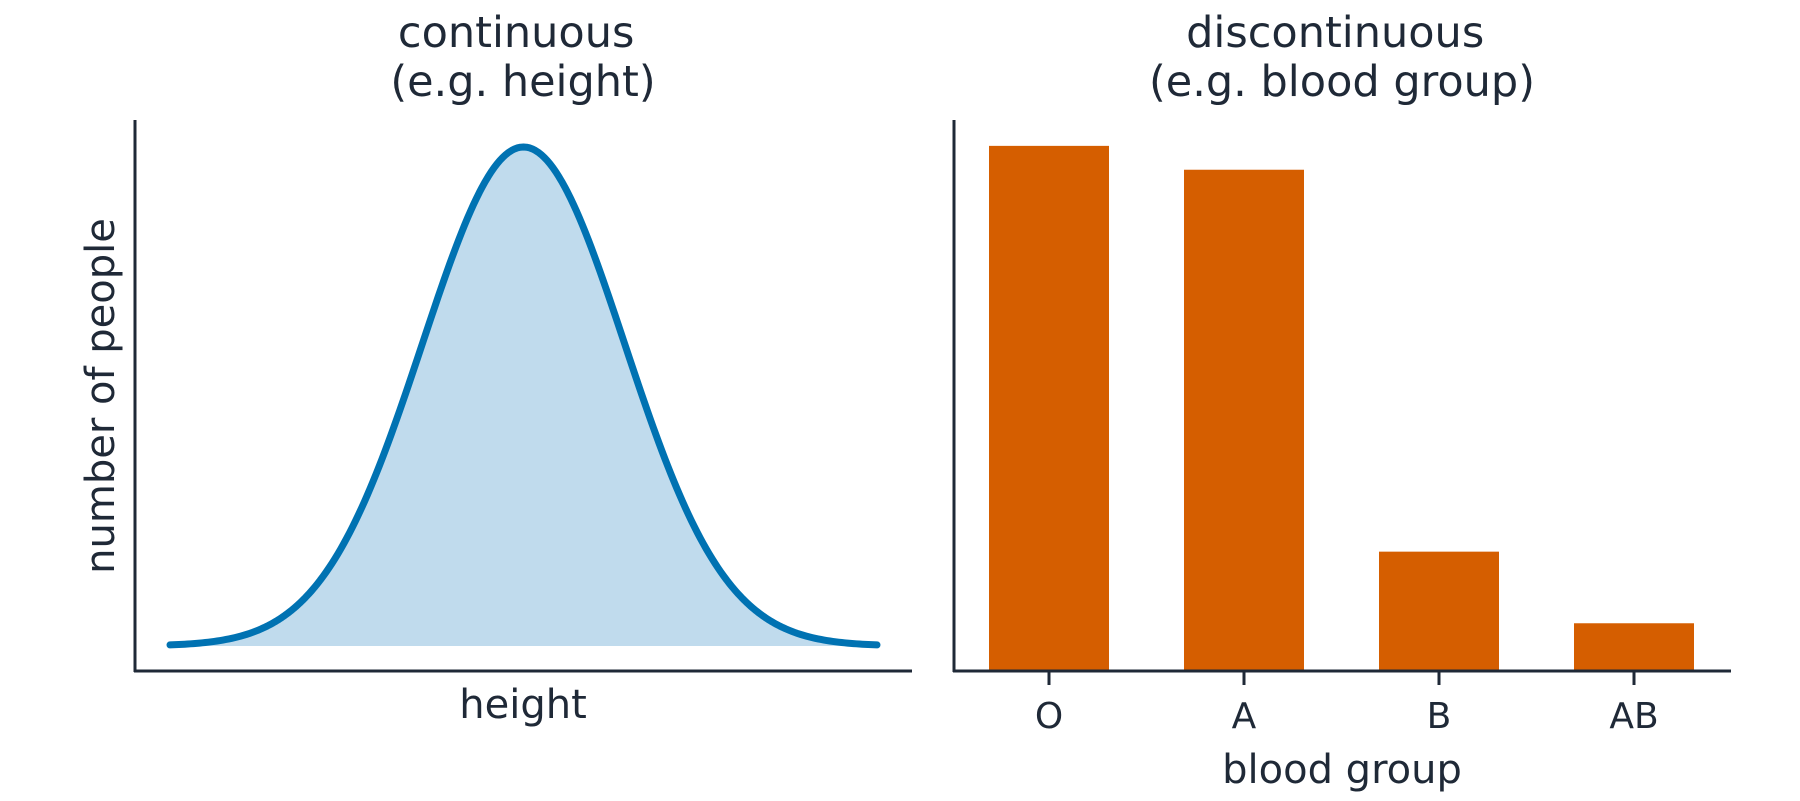 Image resolution: width=1800 pixels, height=801 pixels. I want to click on x-tick-label-o: O, so click(1049, 716).